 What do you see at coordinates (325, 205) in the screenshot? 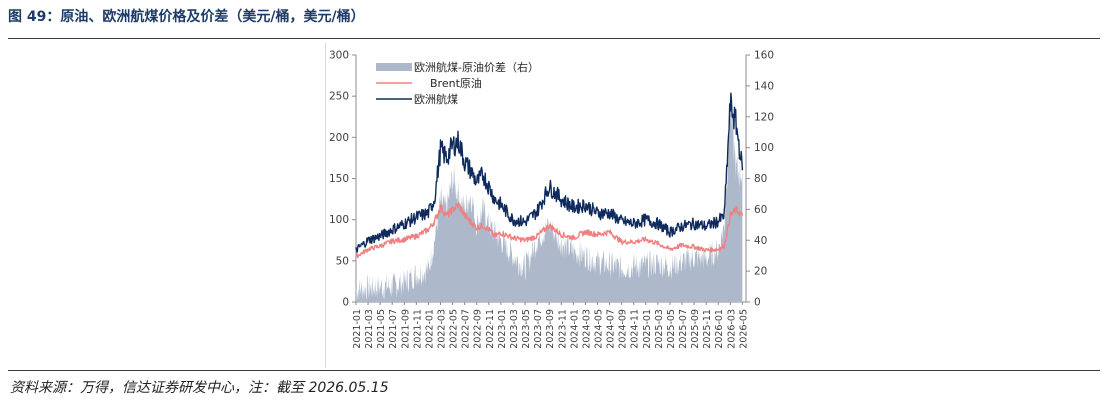
I see `chart-frame-left` at bounding box center [325, 205].